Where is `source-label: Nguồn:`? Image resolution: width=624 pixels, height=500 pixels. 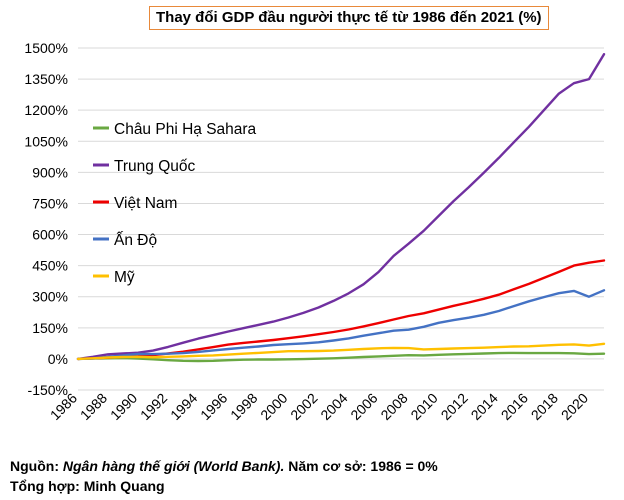 source-label: Nguồn: is located at coordinates (36, 466).